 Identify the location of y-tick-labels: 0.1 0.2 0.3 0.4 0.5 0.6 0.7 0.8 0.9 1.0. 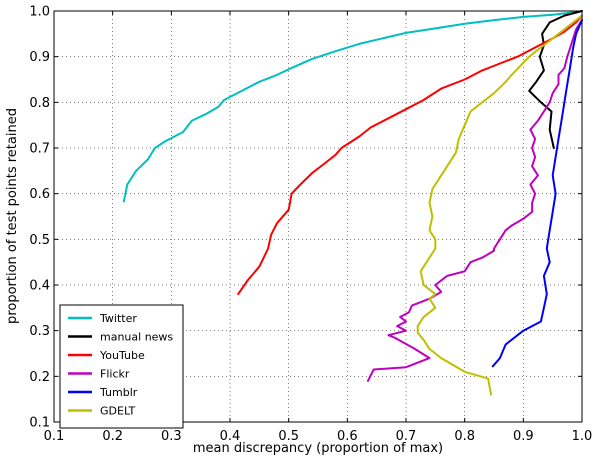
(39, 218).